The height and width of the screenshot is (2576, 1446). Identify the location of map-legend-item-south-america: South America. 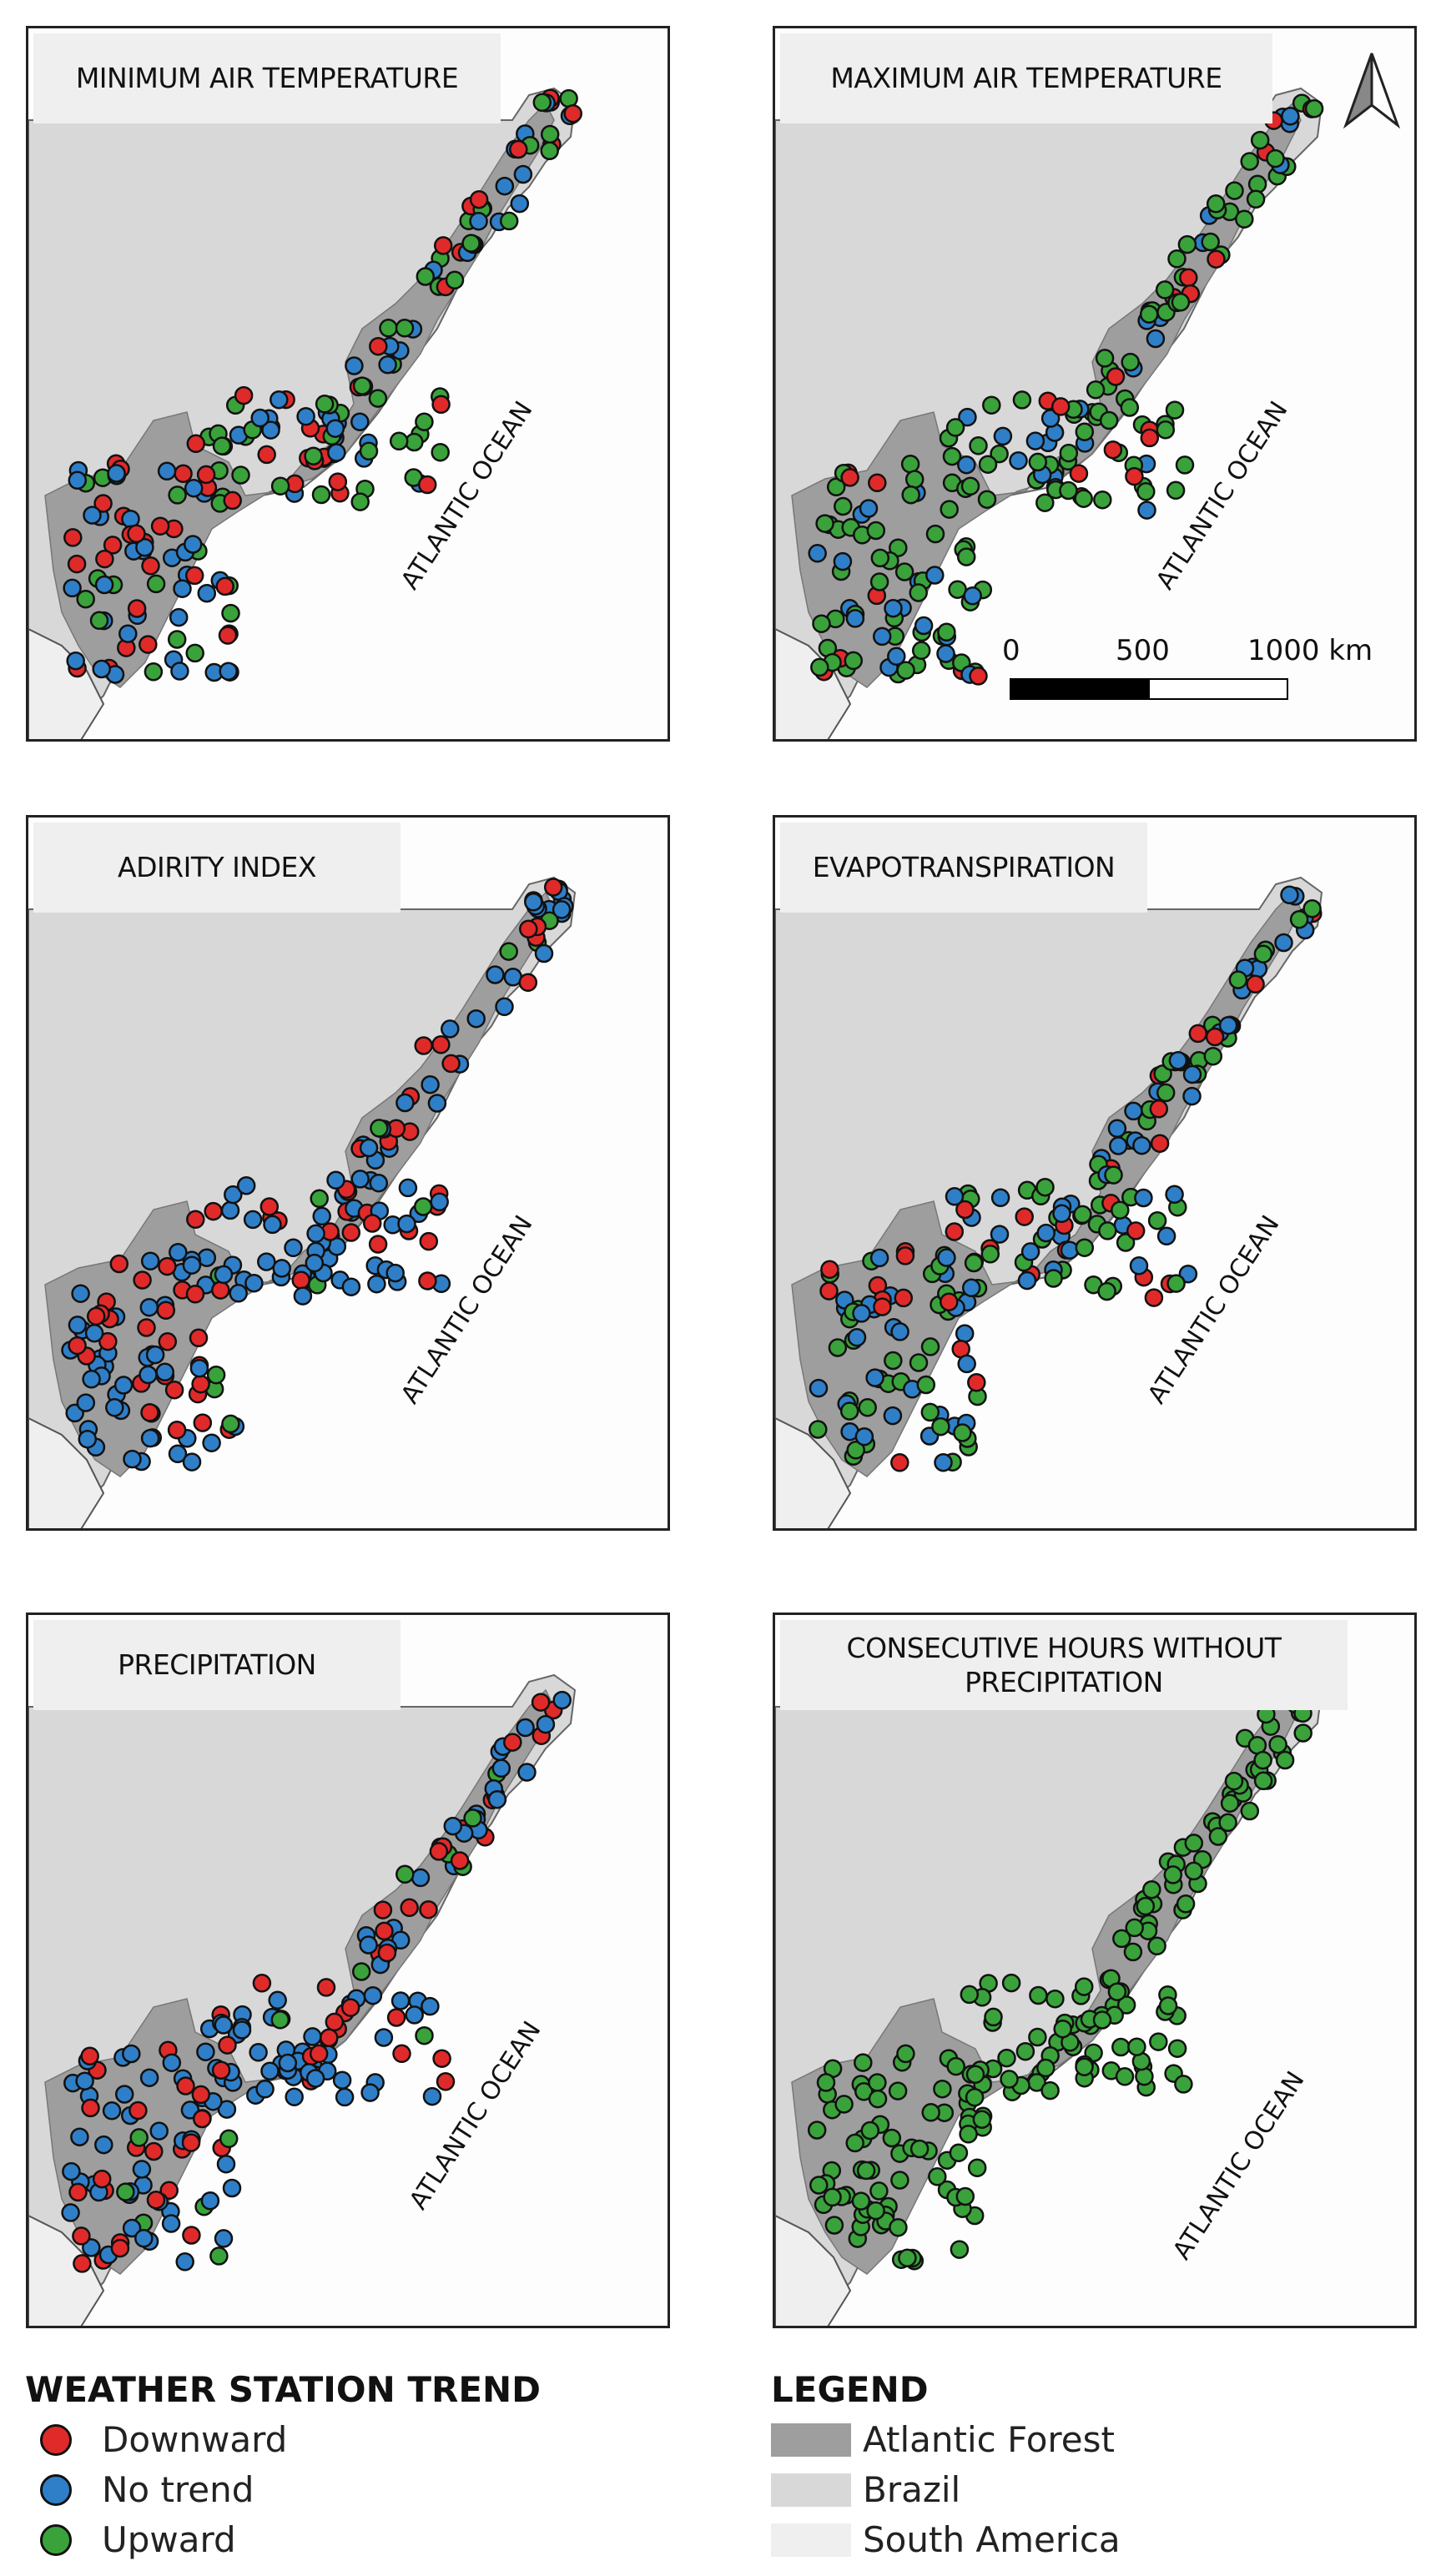
(946, 2539).